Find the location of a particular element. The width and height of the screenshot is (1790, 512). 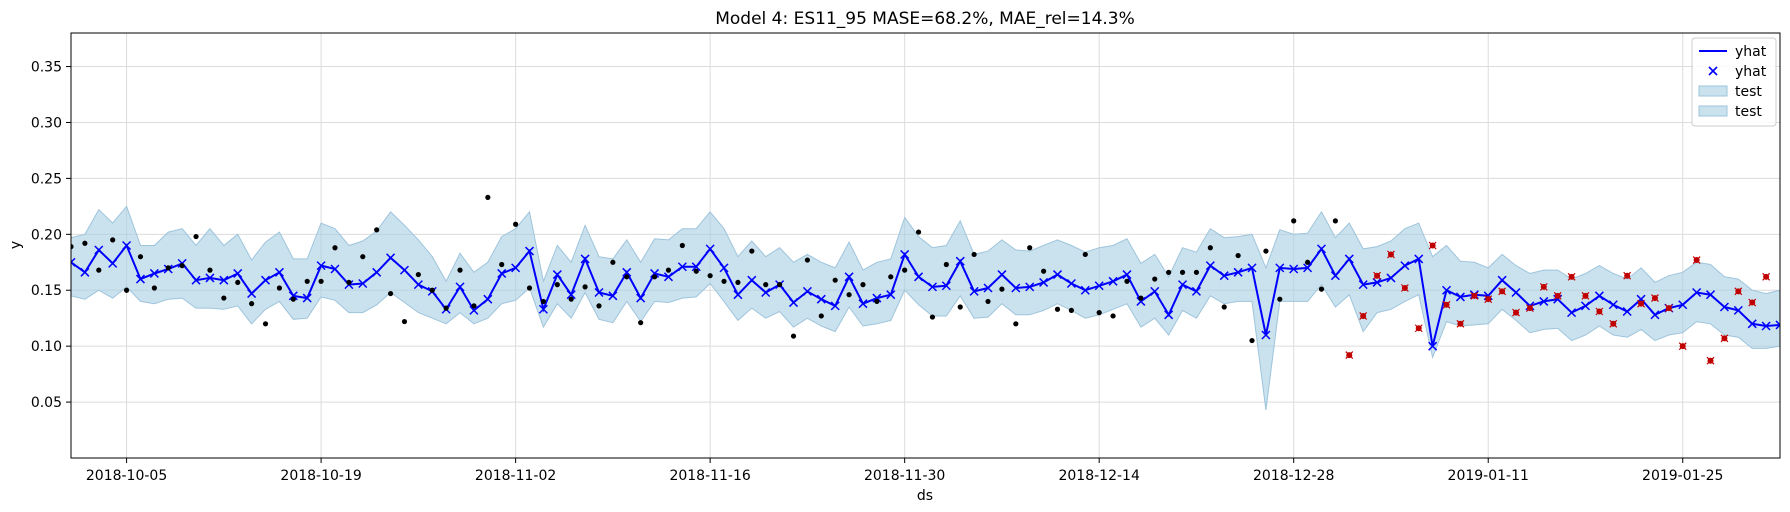

legend-box is located at coordinates (1734, 82).